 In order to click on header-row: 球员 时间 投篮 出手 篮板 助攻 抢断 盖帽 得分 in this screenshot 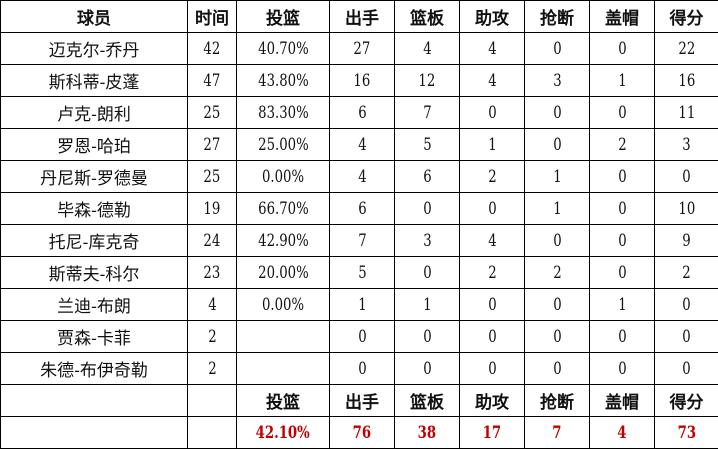, I will do `click(359, 16)`.